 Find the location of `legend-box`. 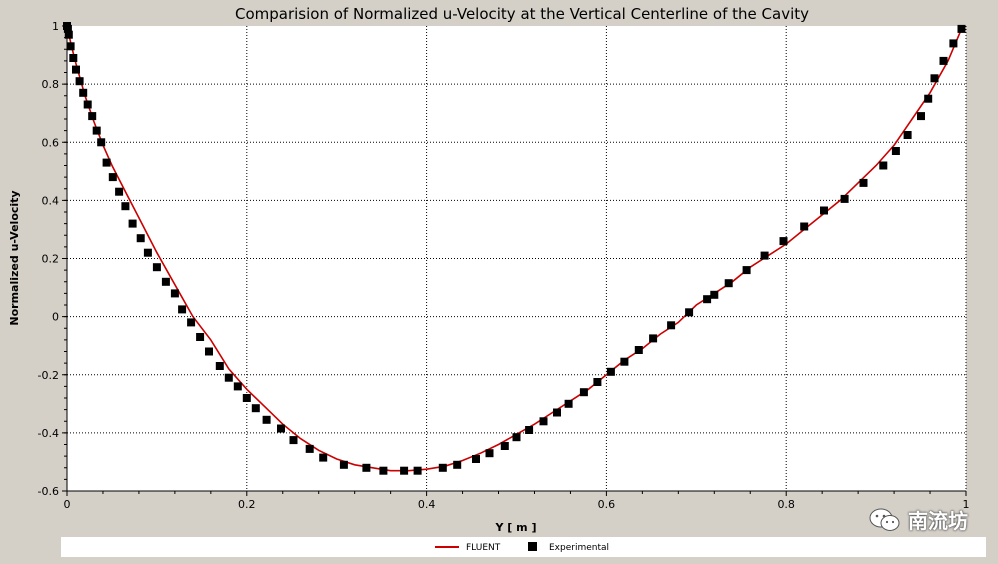

legend-box is located at coordinates (523, 547).